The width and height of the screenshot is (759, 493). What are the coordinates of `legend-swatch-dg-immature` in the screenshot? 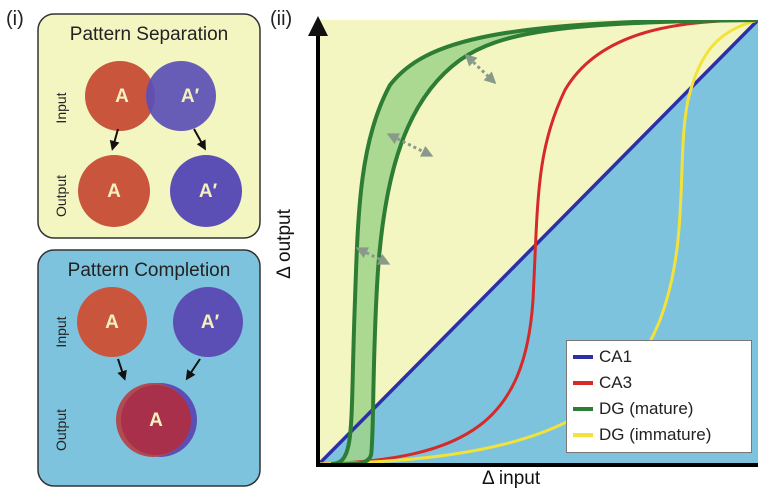 It's located at (583, 435).